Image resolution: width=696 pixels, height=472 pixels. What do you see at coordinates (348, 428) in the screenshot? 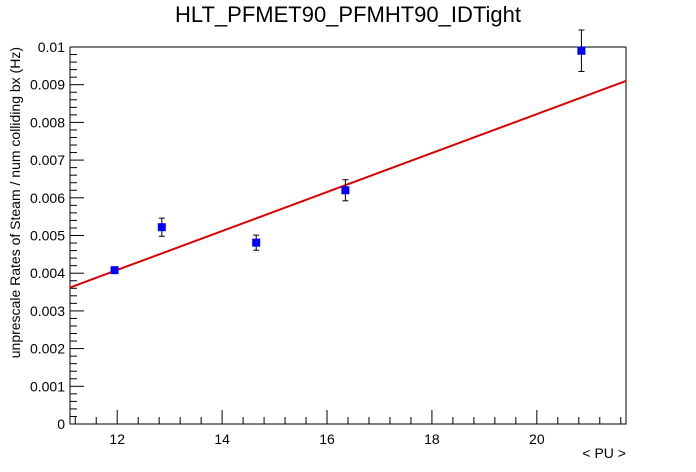
I see `x-axis: 12 14 16 18 20` at bounding box center [348, 428].